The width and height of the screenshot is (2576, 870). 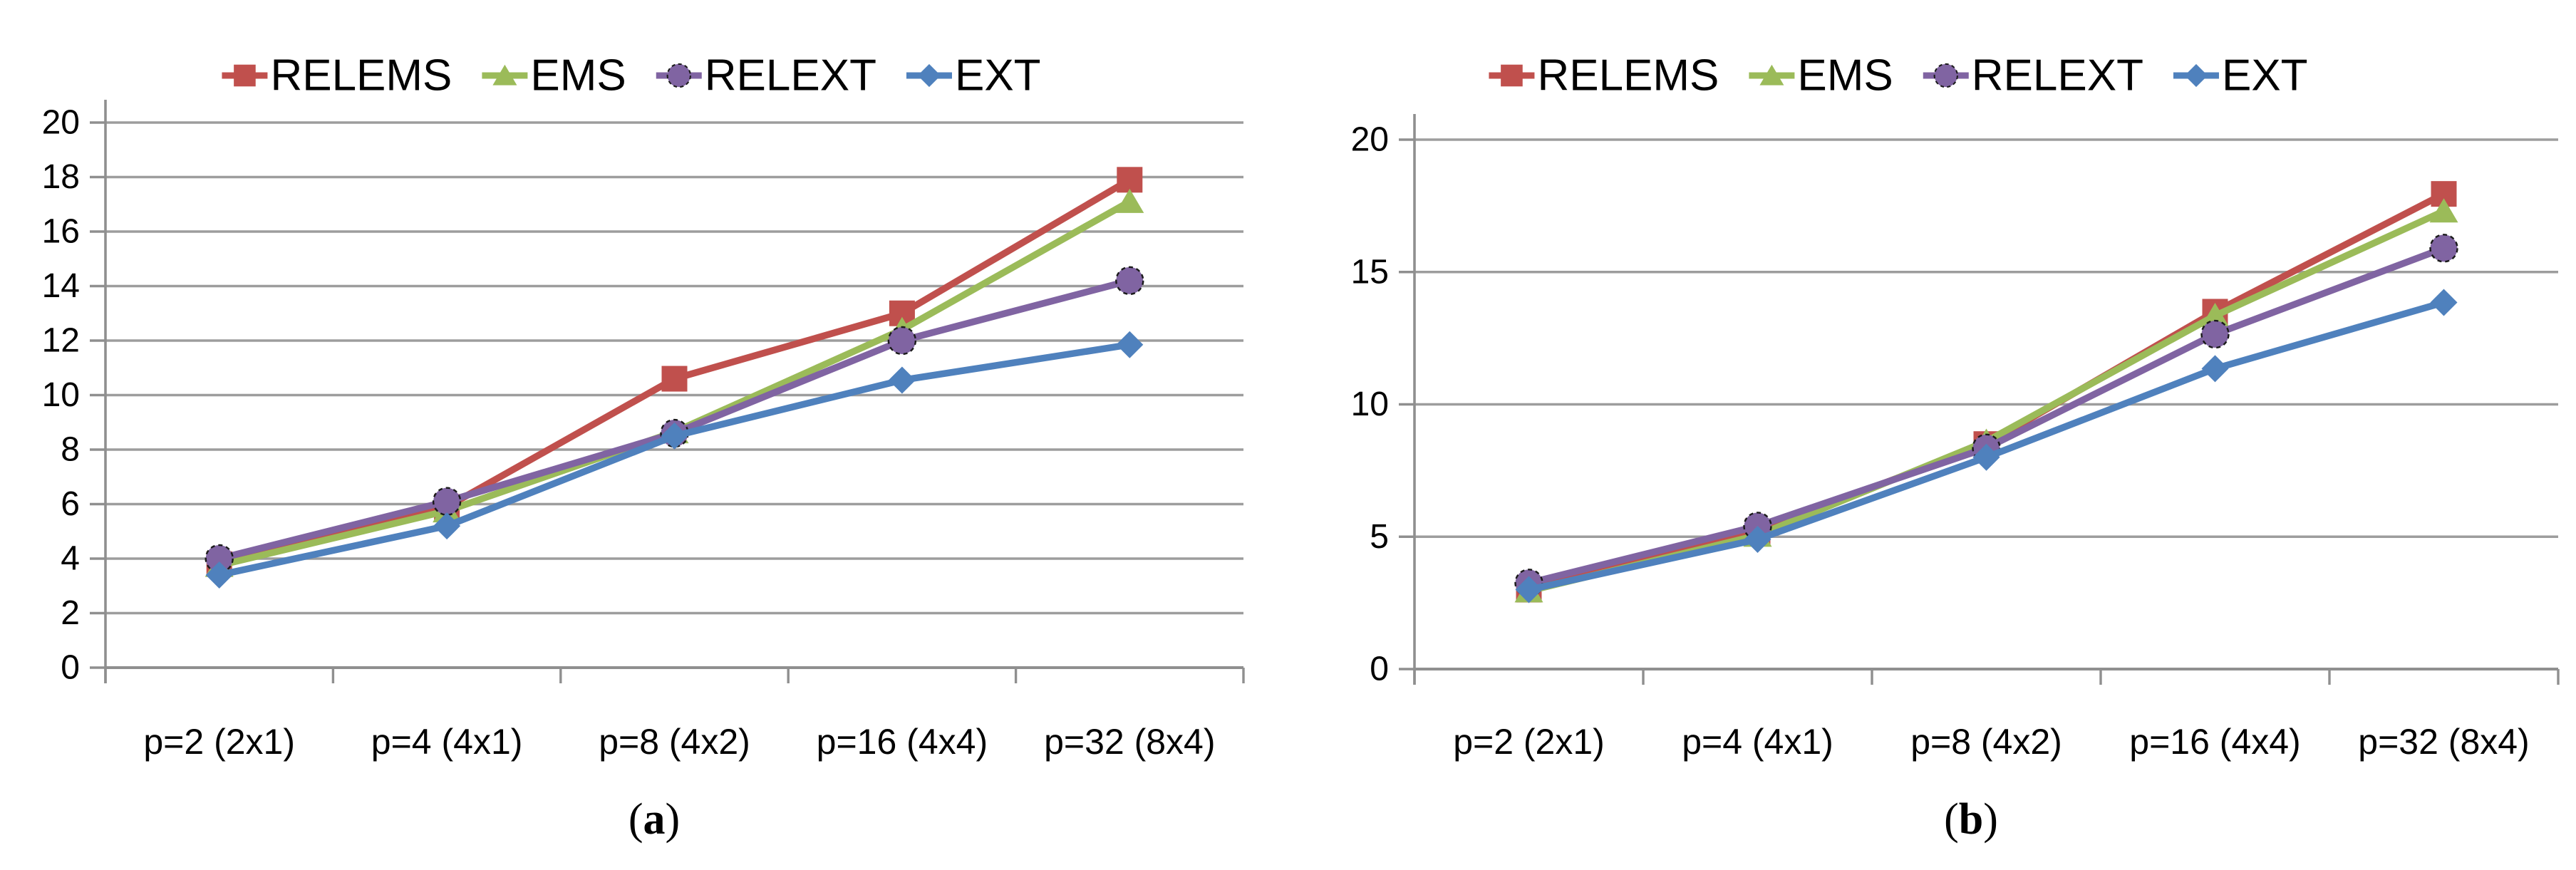 What do you see at coordinates (61, 232) in the screenshot?
I see `y-tick-label: 16` at bounding box center [61, 232].